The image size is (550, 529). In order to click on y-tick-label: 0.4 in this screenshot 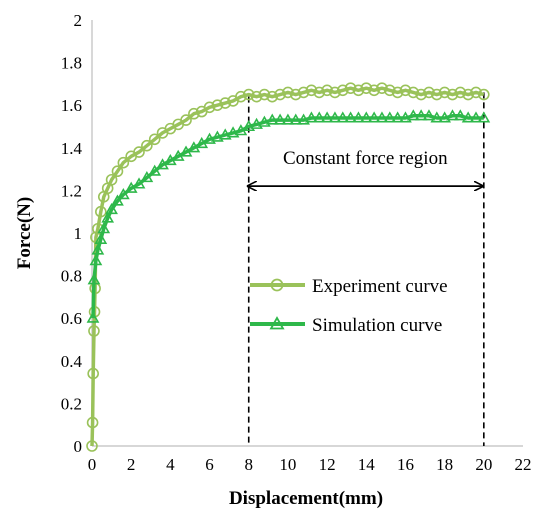, I will do `click(72, 361)`.